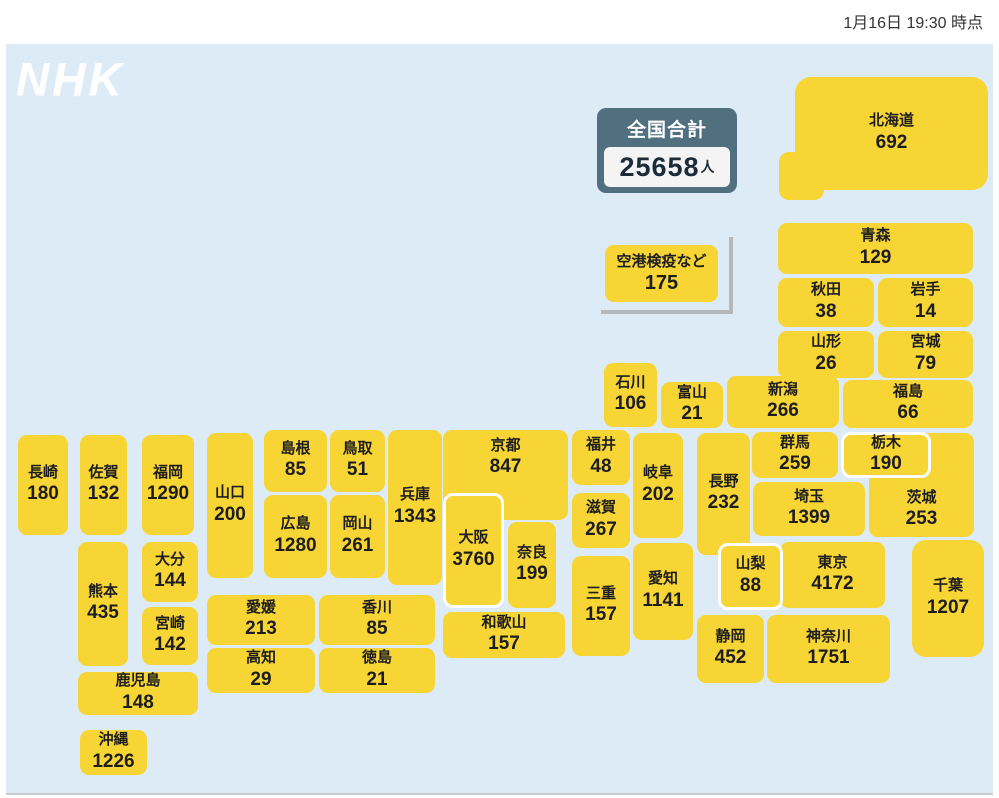 The image size is (999, 798). I want to click on pref-box-niigata: 新潟 266, so click(783, 402).